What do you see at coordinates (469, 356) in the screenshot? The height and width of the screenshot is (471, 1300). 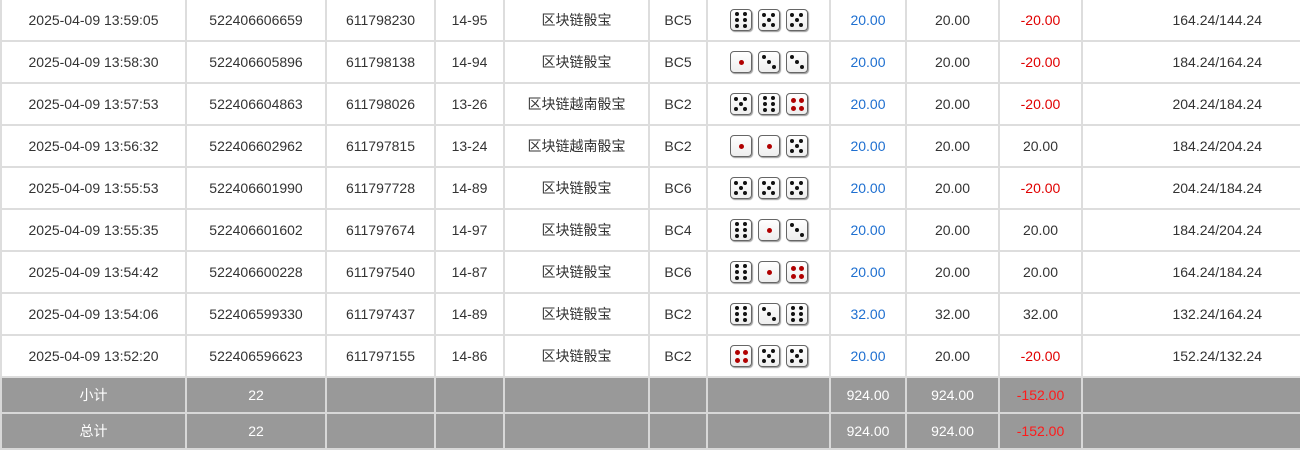 I see `table-number: 14-86` at bounding box center [469, 356].